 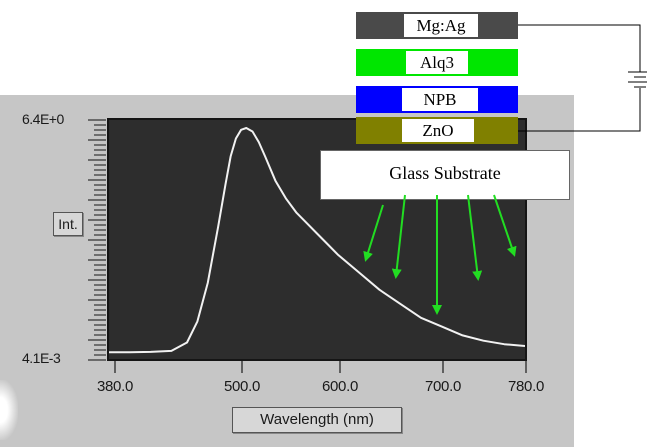 I want to click on layer-mgag: Mg:Ag, so click(x=437, y=25).